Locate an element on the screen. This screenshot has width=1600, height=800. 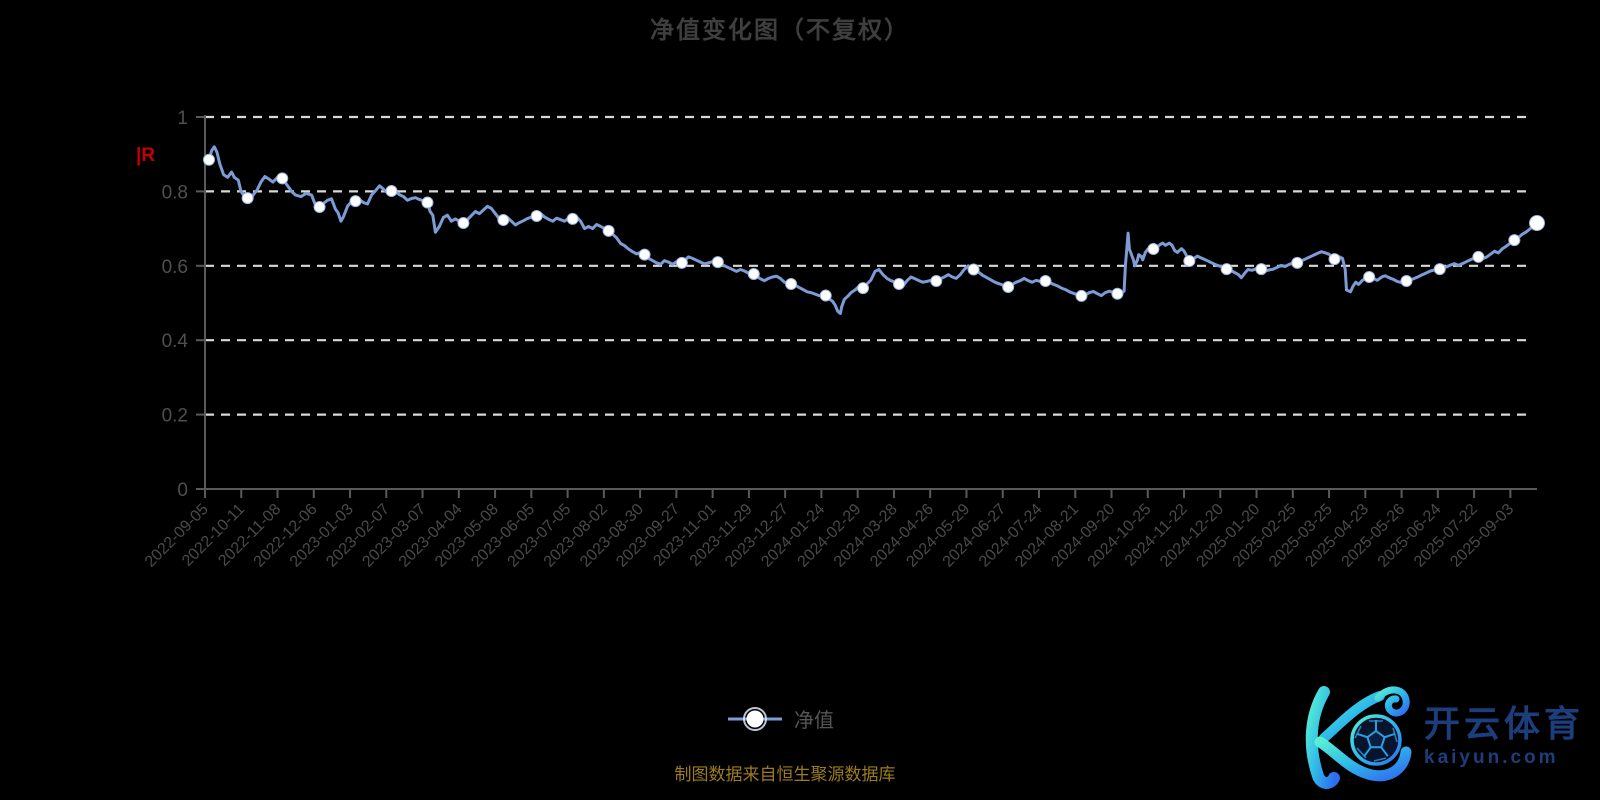
kaiyun-logo-icon is located at coordinates (1358, 737).